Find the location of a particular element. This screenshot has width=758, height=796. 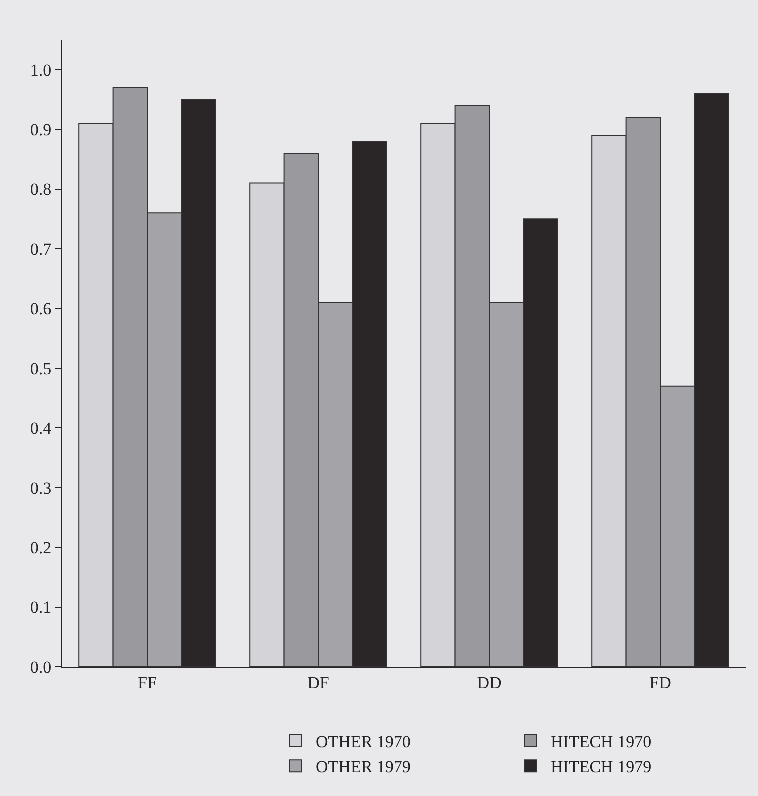

text: 0.0 is located at coordinates (41, 667).